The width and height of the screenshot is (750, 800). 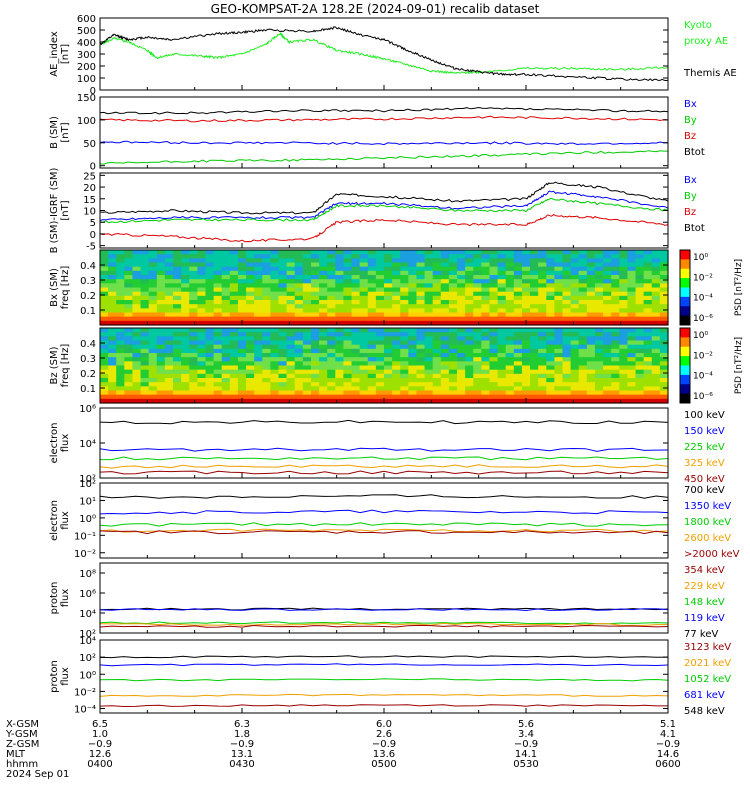 I want to click on y-tick-label: 400, so click(x=86, y=43).